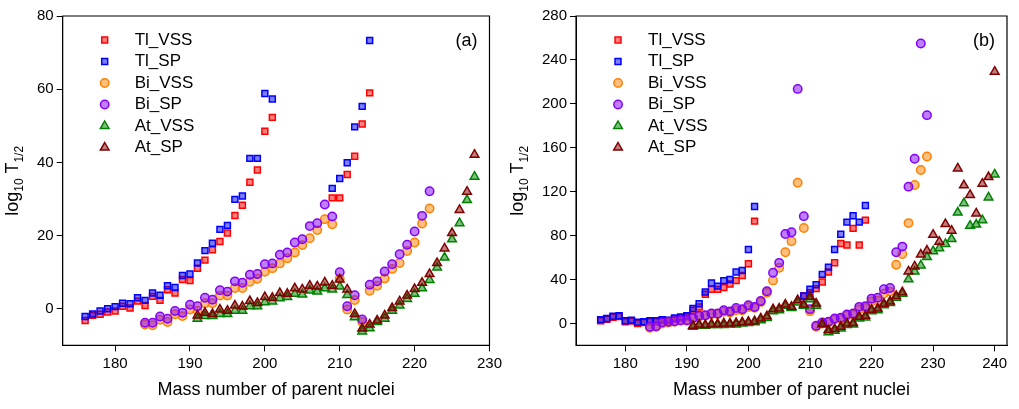  I want to click on y-tick-label: 60, so click(45, 88).